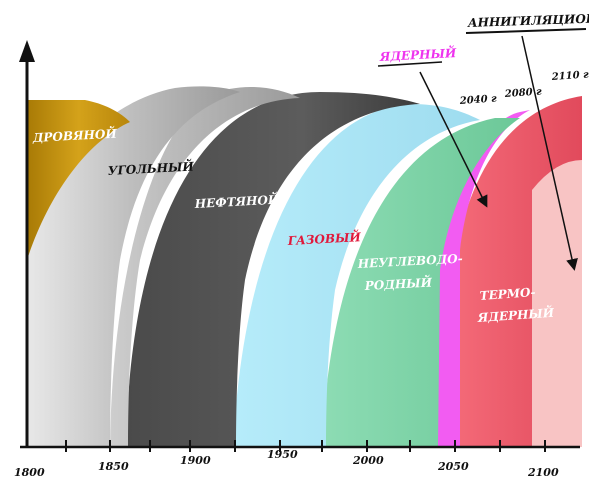 The image size is (589, 497). Describe the element at coordinates (453, 466) in the screenshot. I see `x-tick-label: 2050` at that location.